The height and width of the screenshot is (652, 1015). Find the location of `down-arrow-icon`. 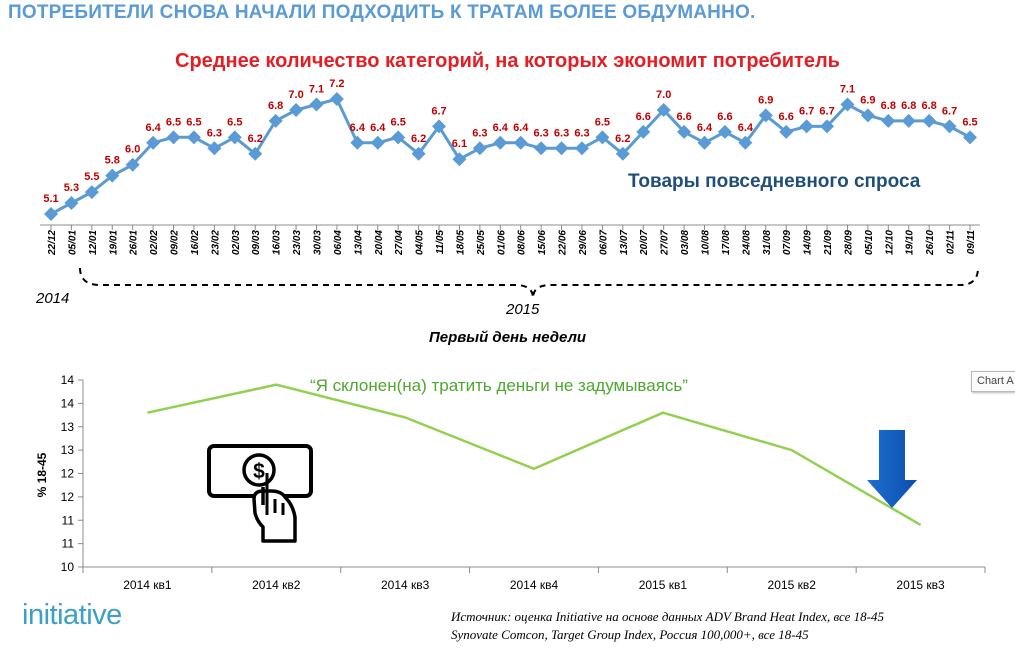

down-arrow-icon is located at coordinates (892, 469).